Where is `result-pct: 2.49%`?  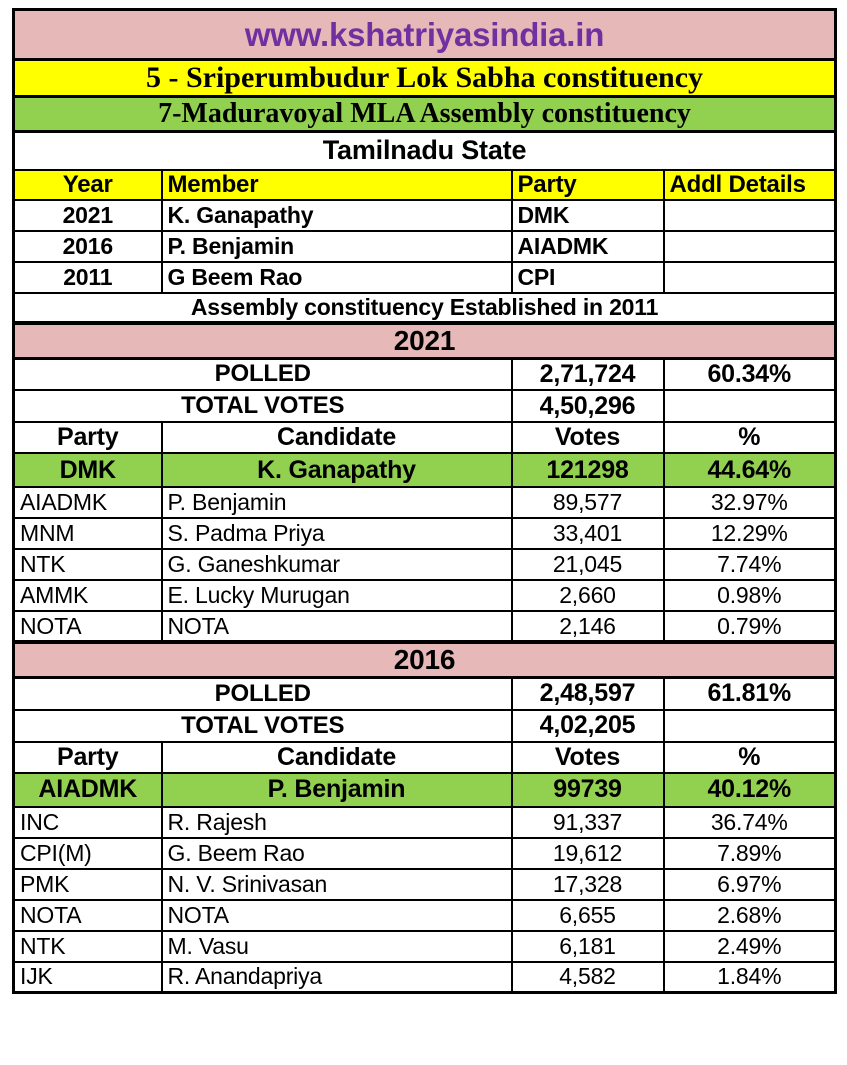
result-pct: 2.49% is located at coordinates (749, 946).